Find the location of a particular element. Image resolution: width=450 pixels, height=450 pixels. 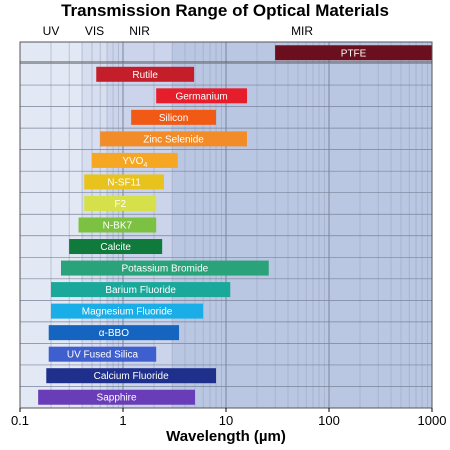

material-bar-label: Potassium Bromide is located at coordinates (165, 269).